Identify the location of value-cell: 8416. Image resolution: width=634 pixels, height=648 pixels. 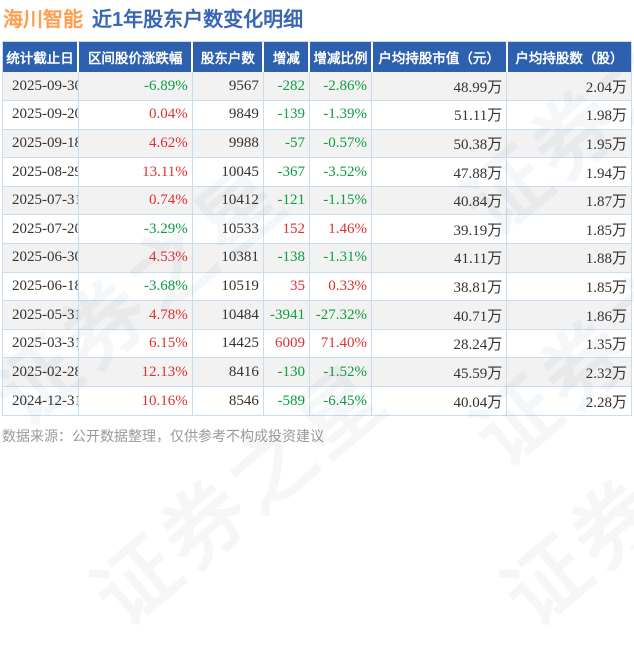
(228, 372).